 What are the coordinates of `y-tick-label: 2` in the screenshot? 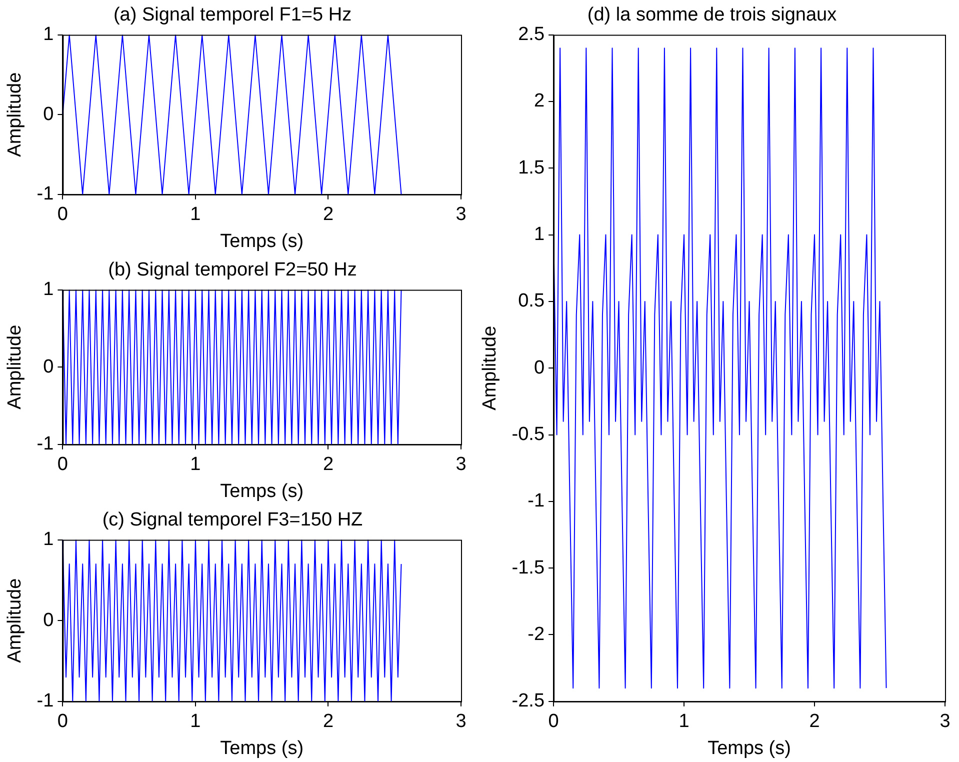 It's located at (539, 101).